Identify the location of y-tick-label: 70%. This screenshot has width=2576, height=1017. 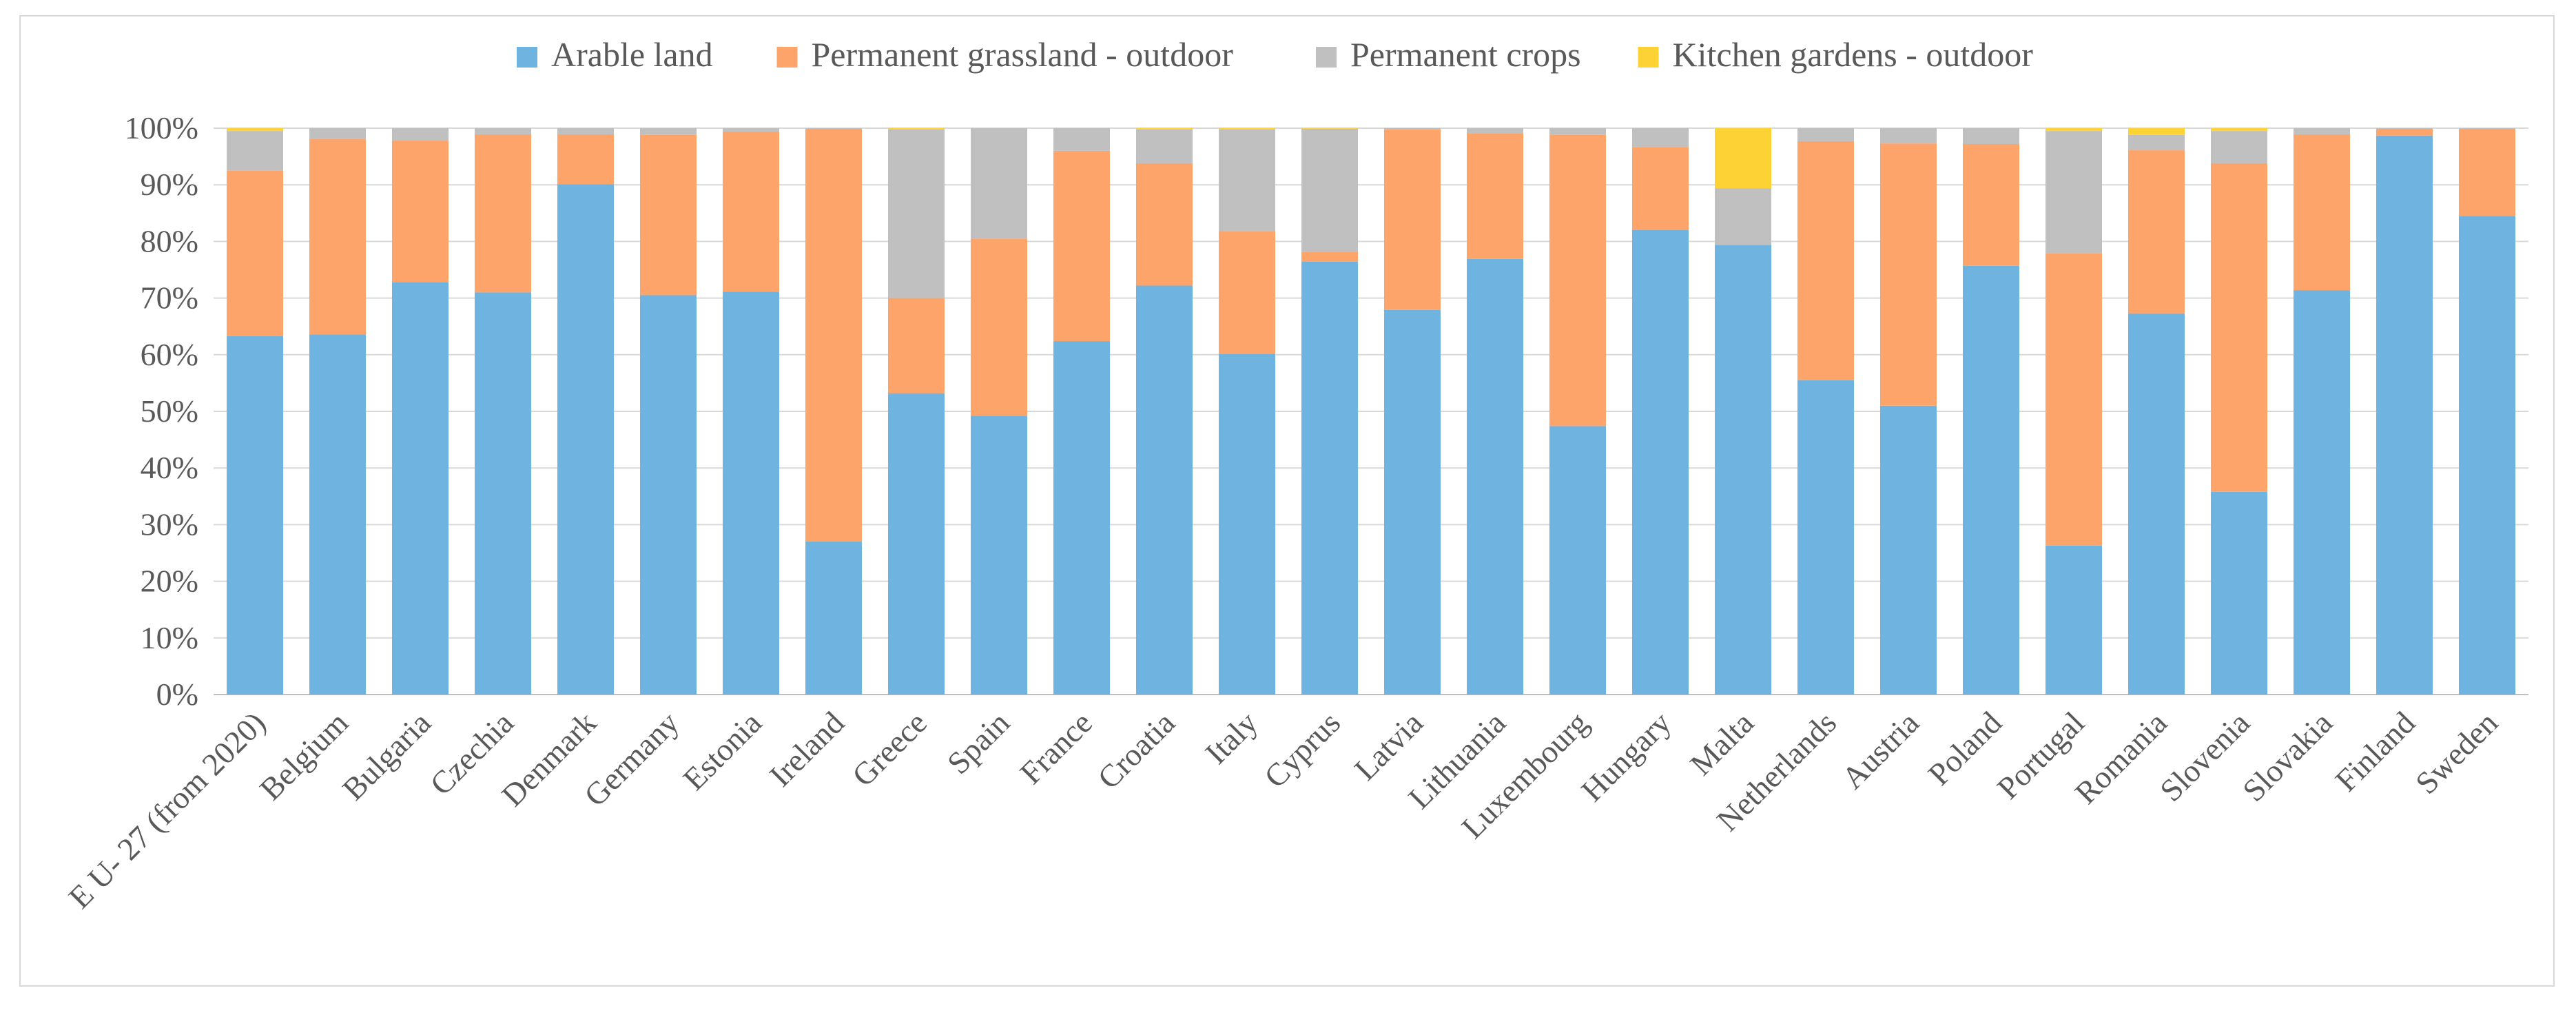
(169, 298).